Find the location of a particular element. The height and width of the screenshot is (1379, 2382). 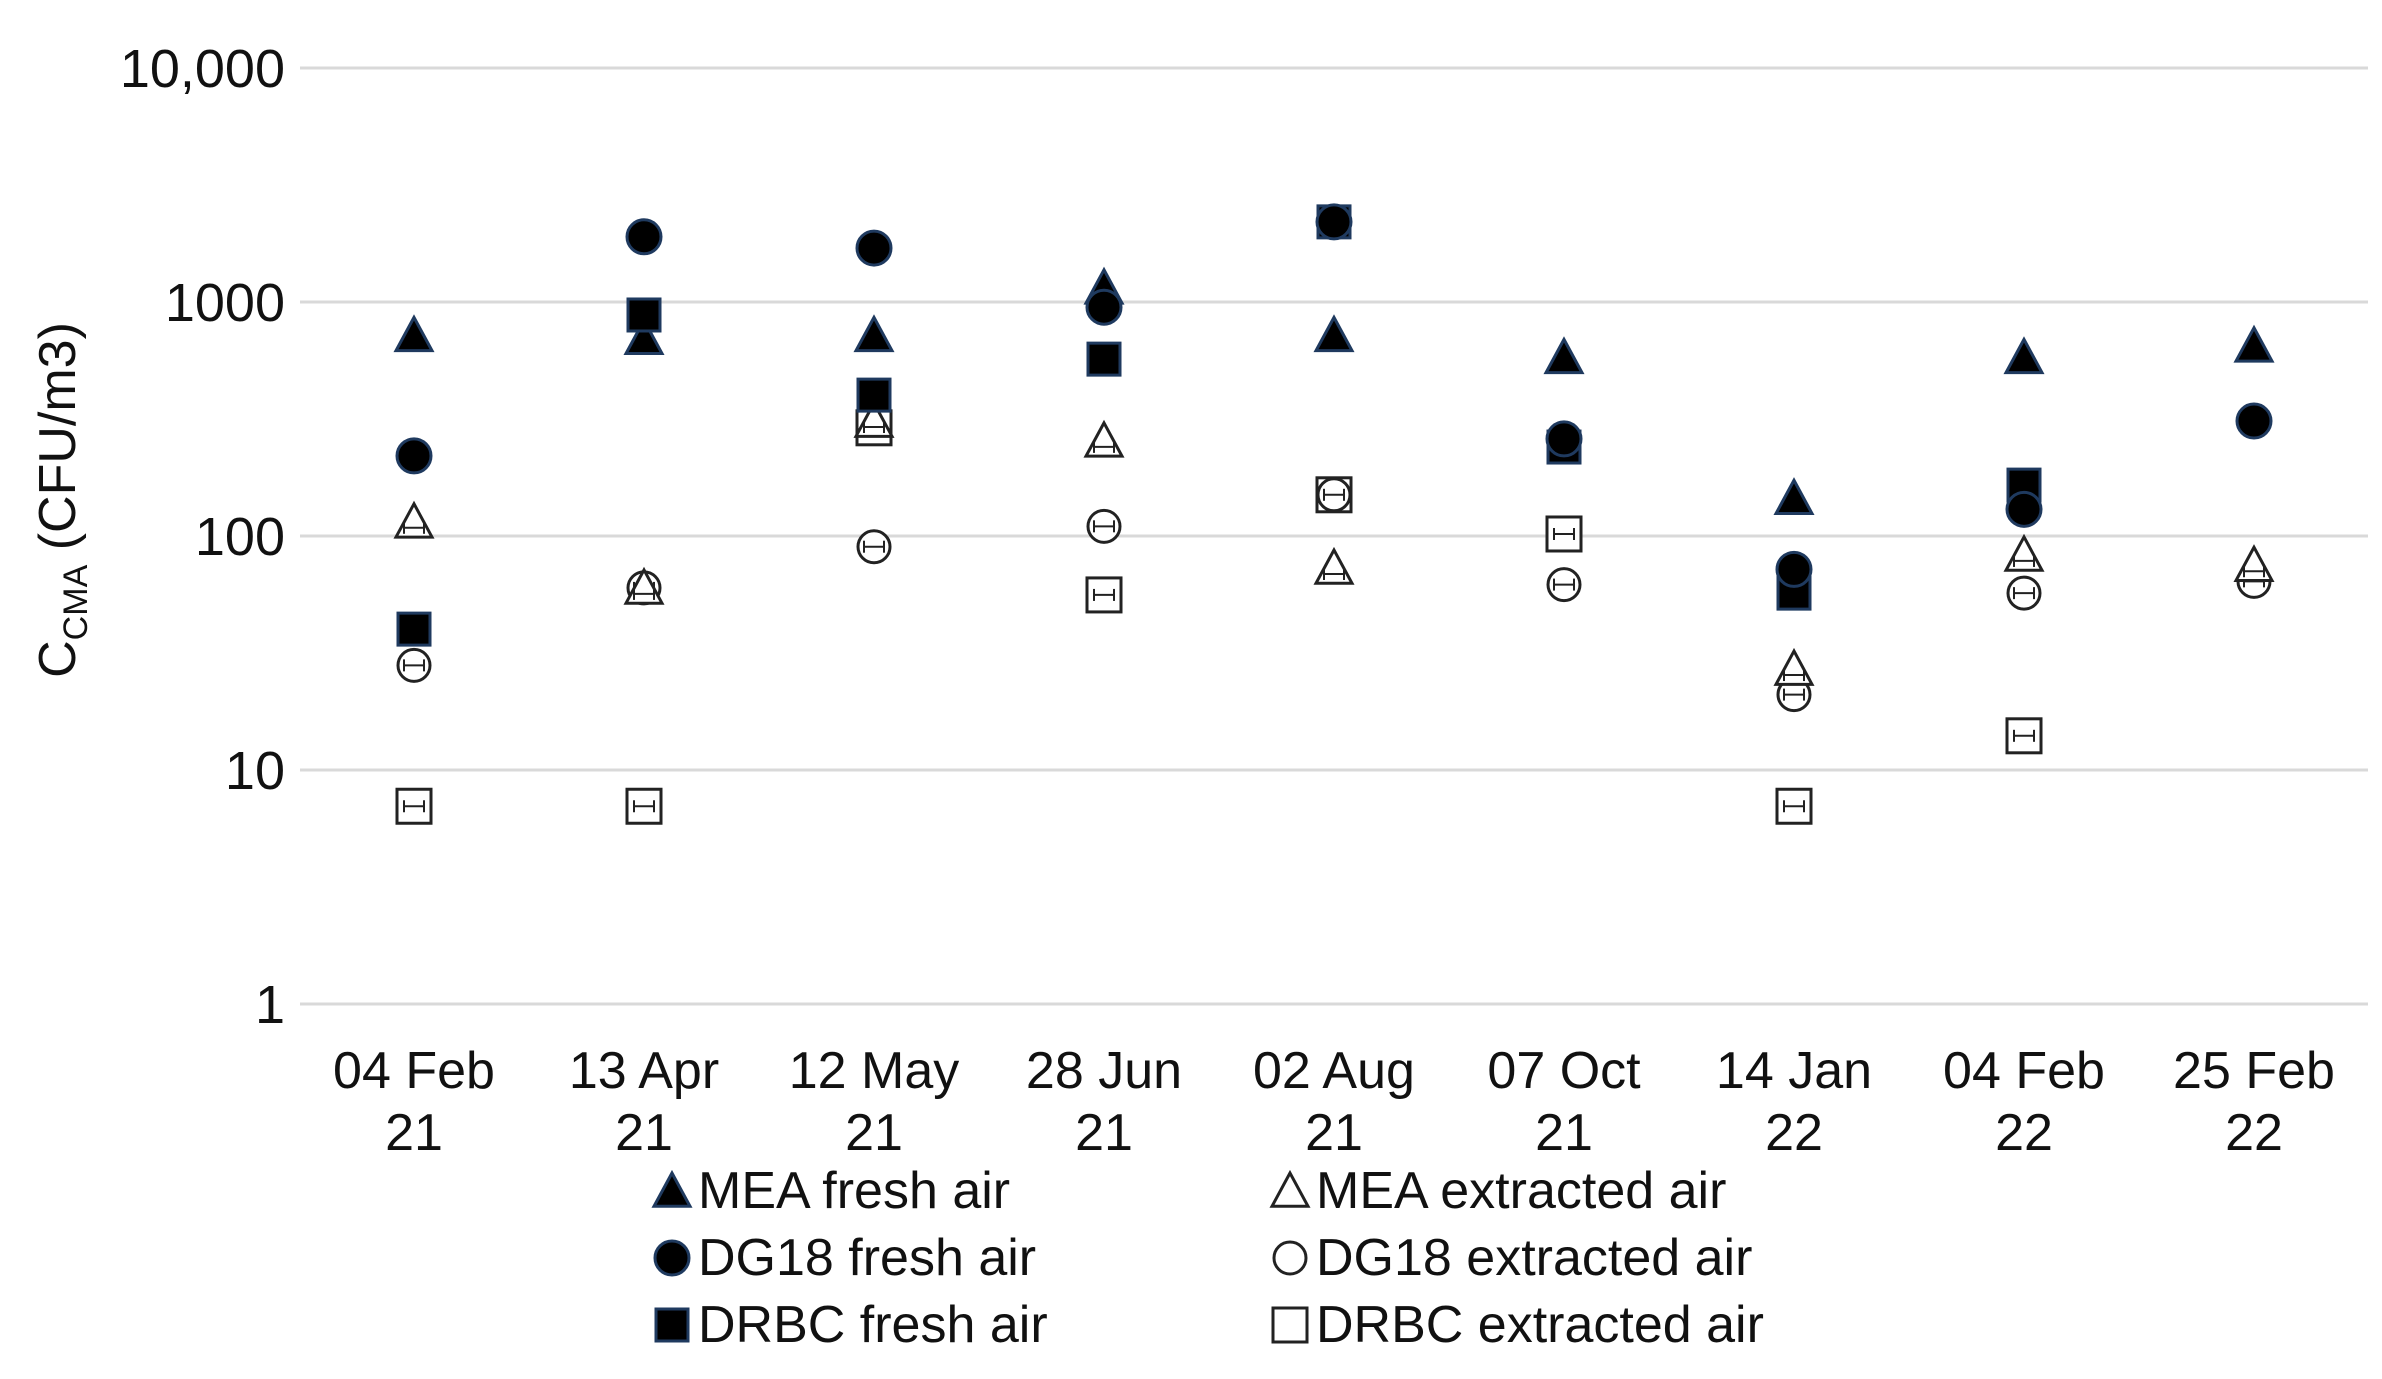

x-tick-label-7-line-1: 22 is located at coordinates (2024, 1133).